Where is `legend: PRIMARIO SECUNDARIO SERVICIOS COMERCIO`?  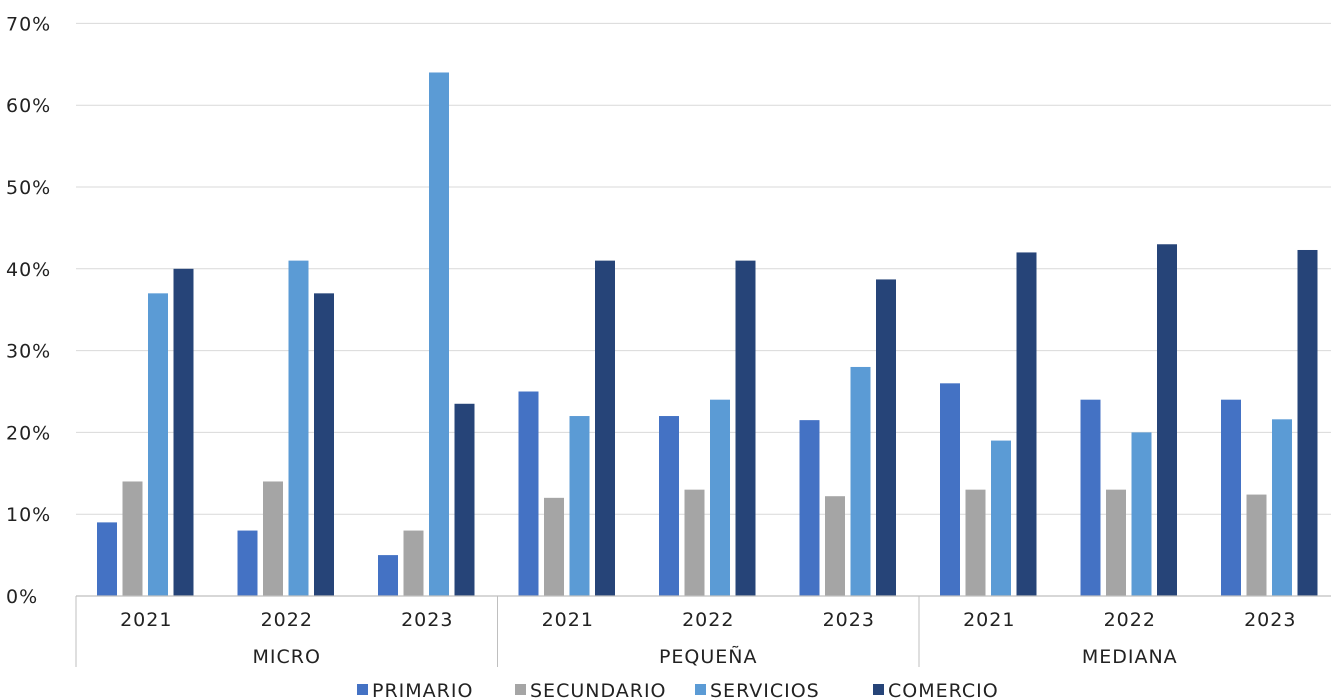
legend: PRIMARIO SECUNDARIO SERVICIOS COMERCIO is located at coordinates (678, 690).